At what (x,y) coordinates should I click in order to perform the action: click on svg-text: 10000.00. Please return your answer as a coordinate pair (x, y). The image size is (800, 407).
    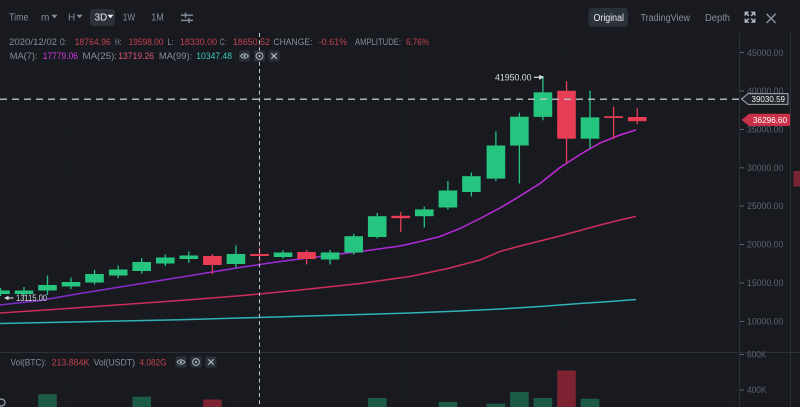
    Looking at the image, I should click on (765, 322).